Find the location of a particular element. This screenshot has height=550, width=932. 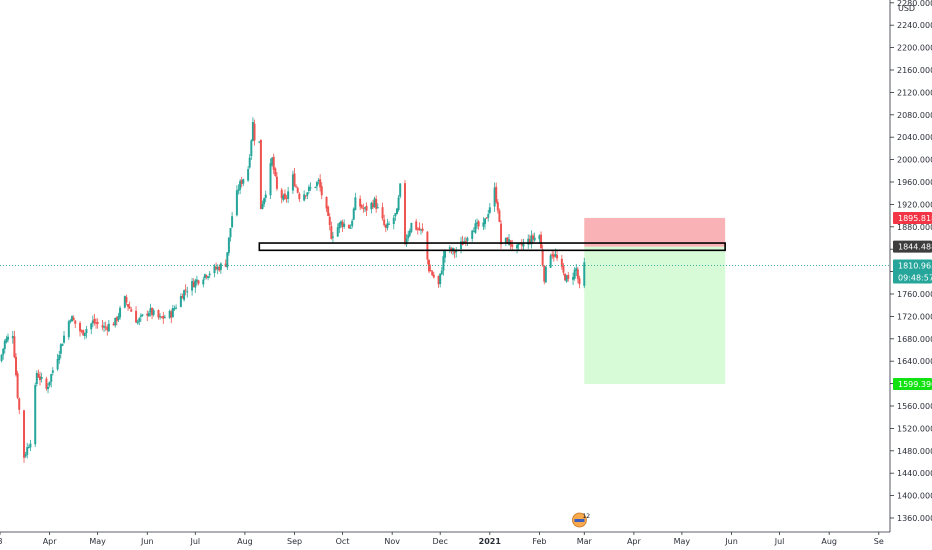

price-badge: 1895.818 is located at coordinates (912, 217).